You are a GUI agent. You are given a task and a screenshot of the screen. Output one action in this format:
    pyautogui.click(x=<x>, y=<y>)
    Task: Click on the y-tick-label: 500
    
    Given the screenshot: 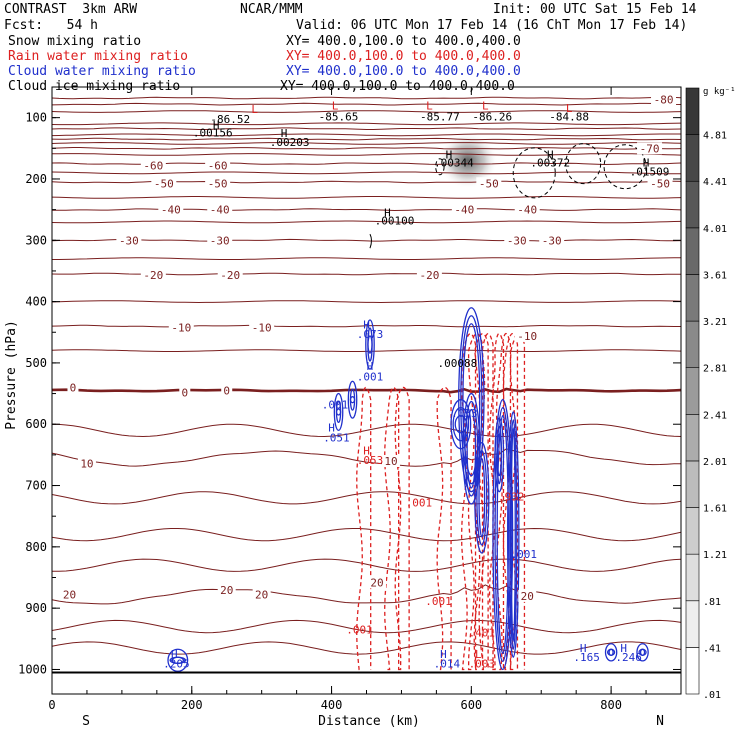 What is the action you would take?
    pyautogui.click(x=36, y=363)
    